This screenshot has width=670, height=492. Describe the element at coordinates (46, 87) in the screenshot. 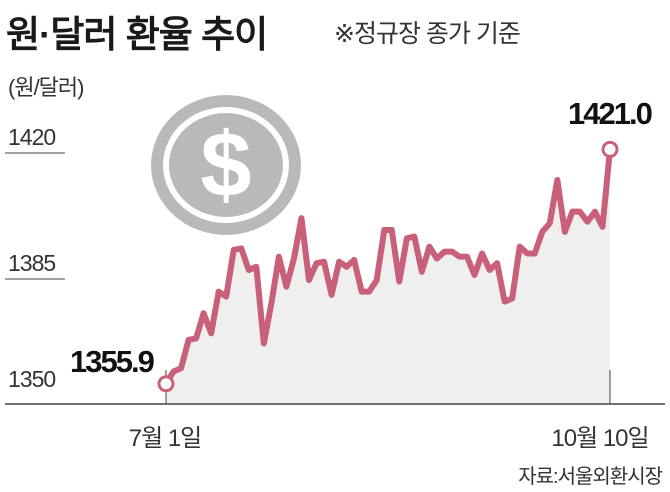

I see `y-axis-unit: (원/달러)` at that location.